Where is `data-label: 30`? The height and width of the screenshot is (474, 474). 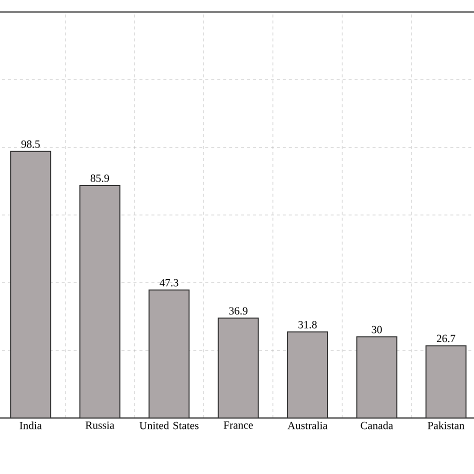
data-label: 30 is located at coordinates (377, 330).